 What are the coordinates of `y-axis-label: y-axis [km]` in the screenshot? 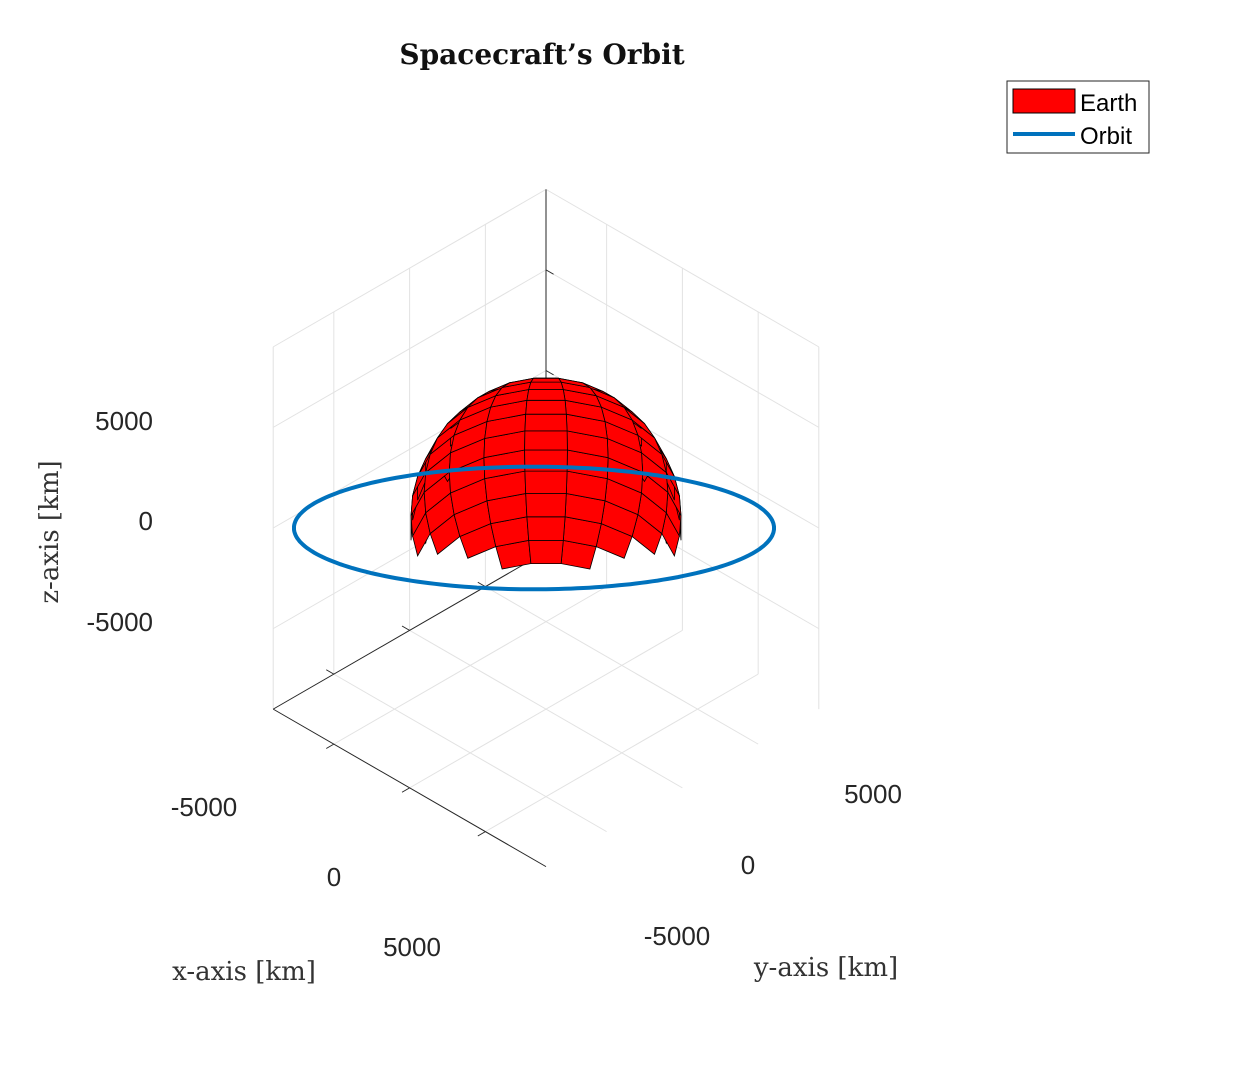 It's located at (825, 968).